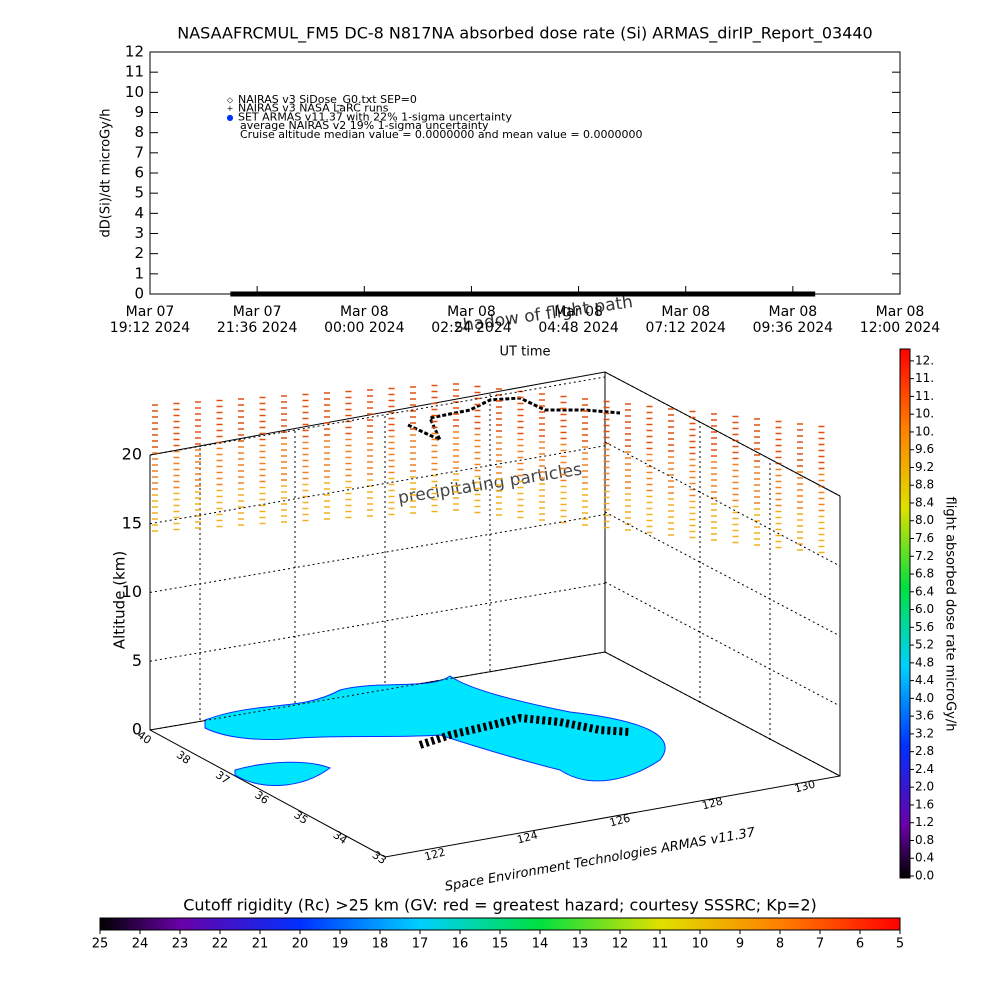 This screenshot has width=1000, height=1000. Describe the element at coordinates (313, 108) in the screenshot. I see `legend-entry: NAIRAS v3 NASA LaRC runs` at that location.